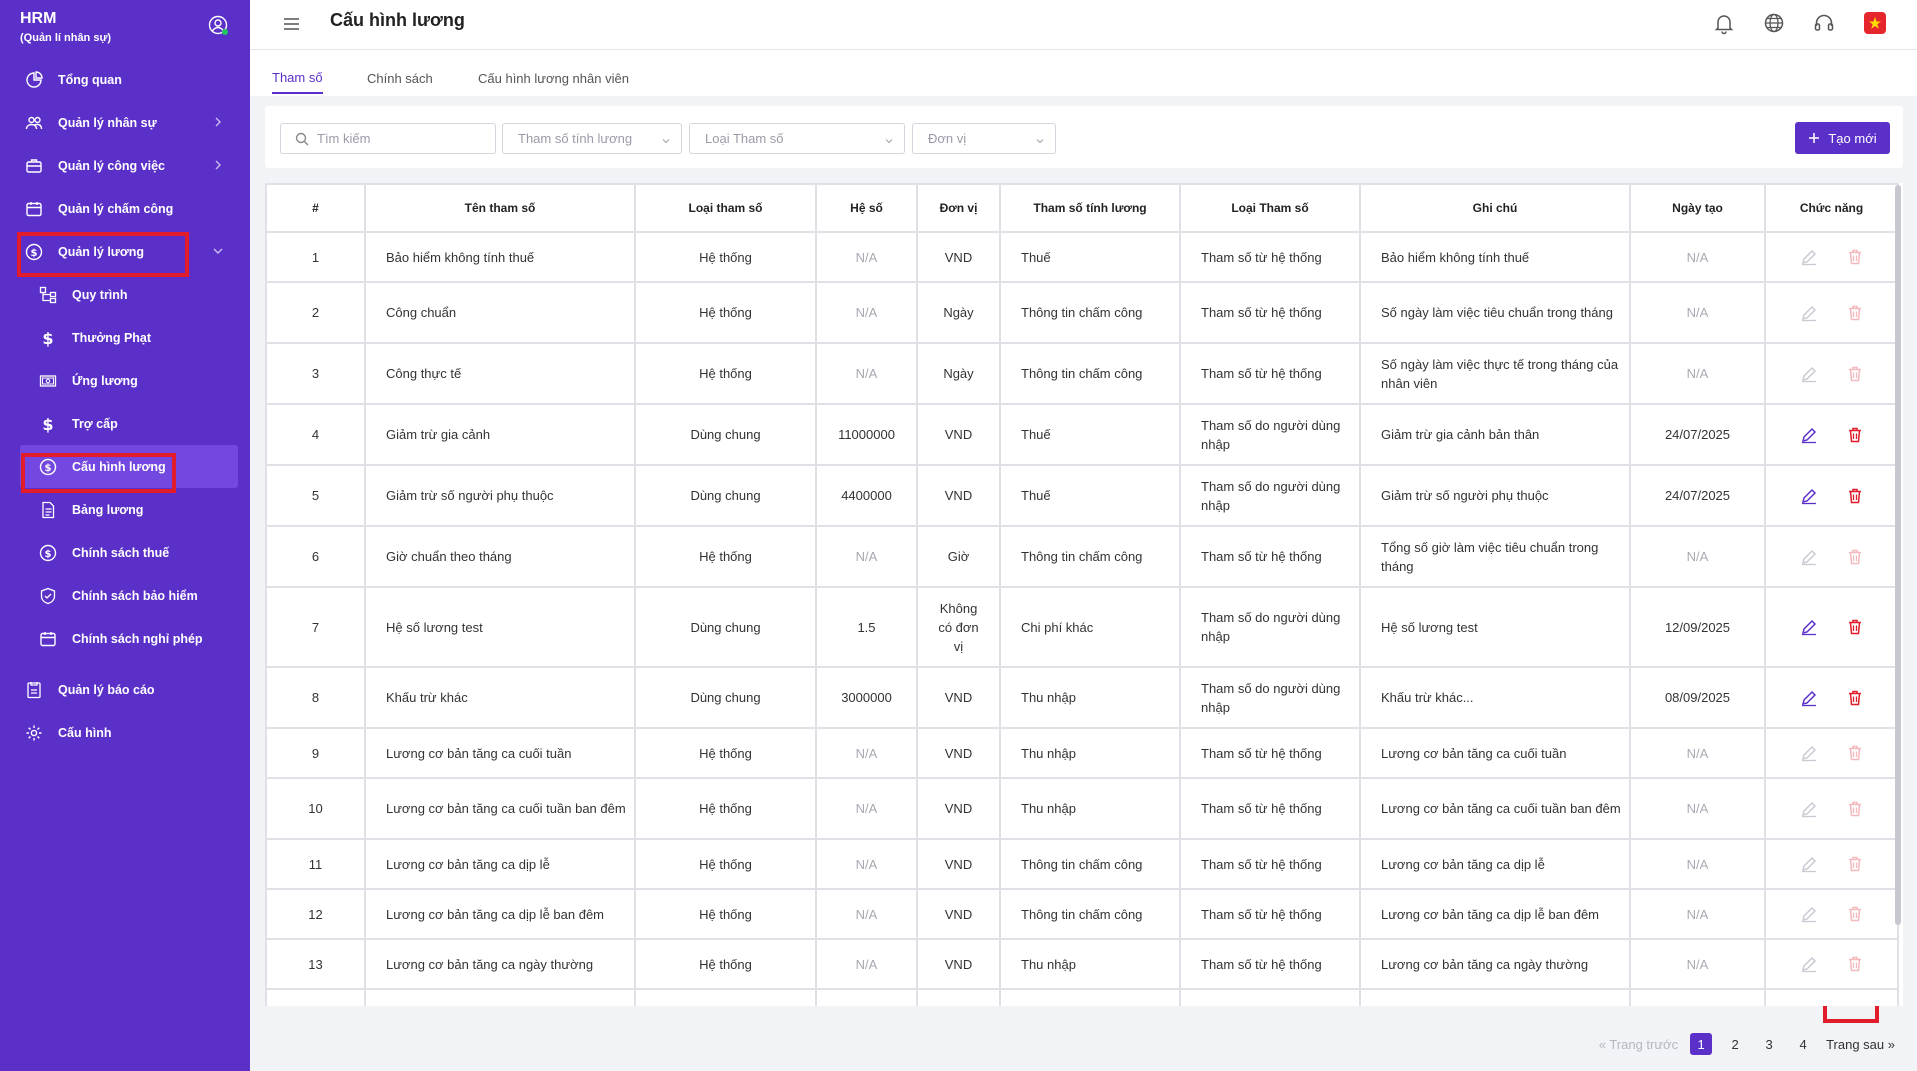  I want to click on globe-icon, so click(1774, 23).